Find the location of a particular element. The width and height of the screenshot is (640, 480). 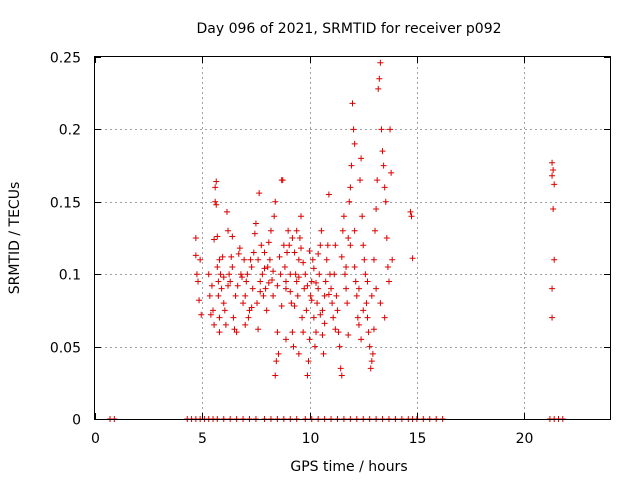

y-tick-label: 0.1 is located at coordinates (70, 276).